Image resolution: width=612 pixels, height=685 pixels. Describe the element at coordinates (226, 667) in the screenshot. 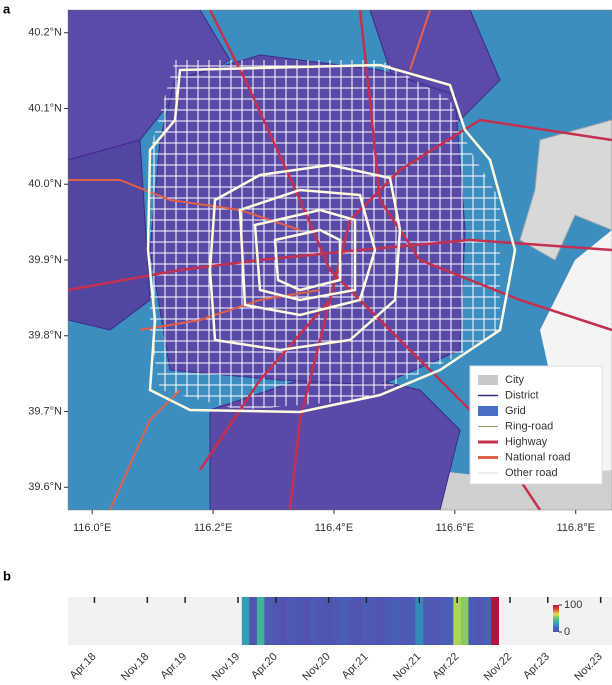

I see `x-tick-label: Nov.19` at that location.